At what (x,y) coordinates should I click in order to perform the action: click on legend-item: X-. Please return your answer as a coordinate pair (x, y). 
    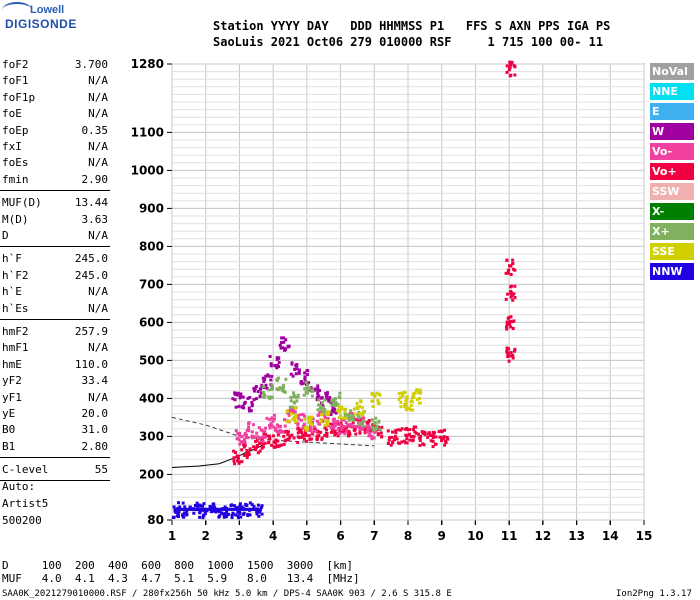
    Looking at the image, I should click on (672, 211).